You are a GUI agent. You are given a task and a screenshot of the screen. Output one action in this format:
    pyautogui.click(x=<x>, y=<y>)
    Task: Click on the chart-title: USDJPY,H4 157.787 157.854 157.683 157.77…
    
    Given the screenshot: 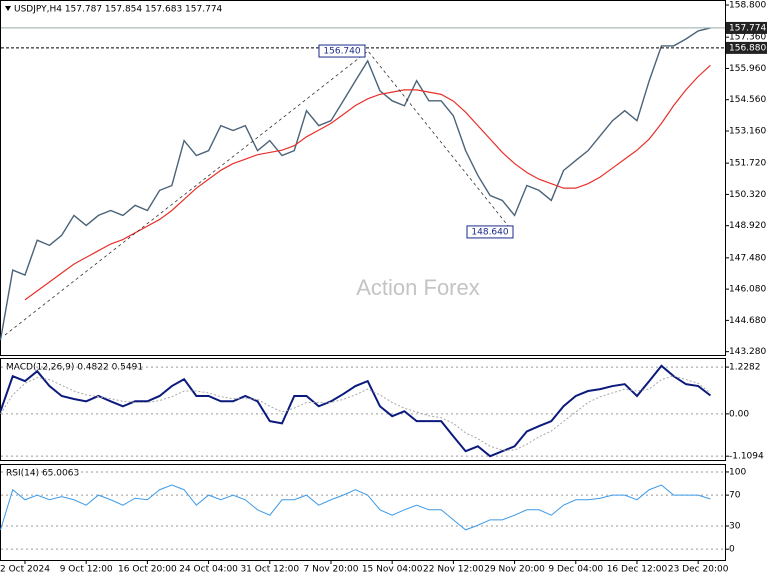 What is the action you would take?
    pyautogui.click(x=118, y=10)
    